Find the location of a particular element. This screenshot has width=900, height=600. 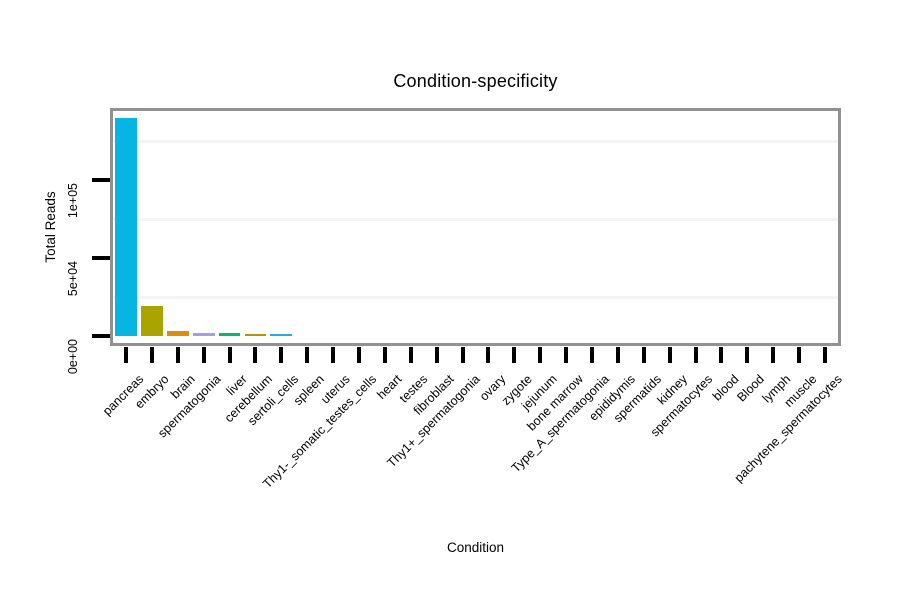

y-tick-label: 5e+04 is located at coordinates (73, 279).